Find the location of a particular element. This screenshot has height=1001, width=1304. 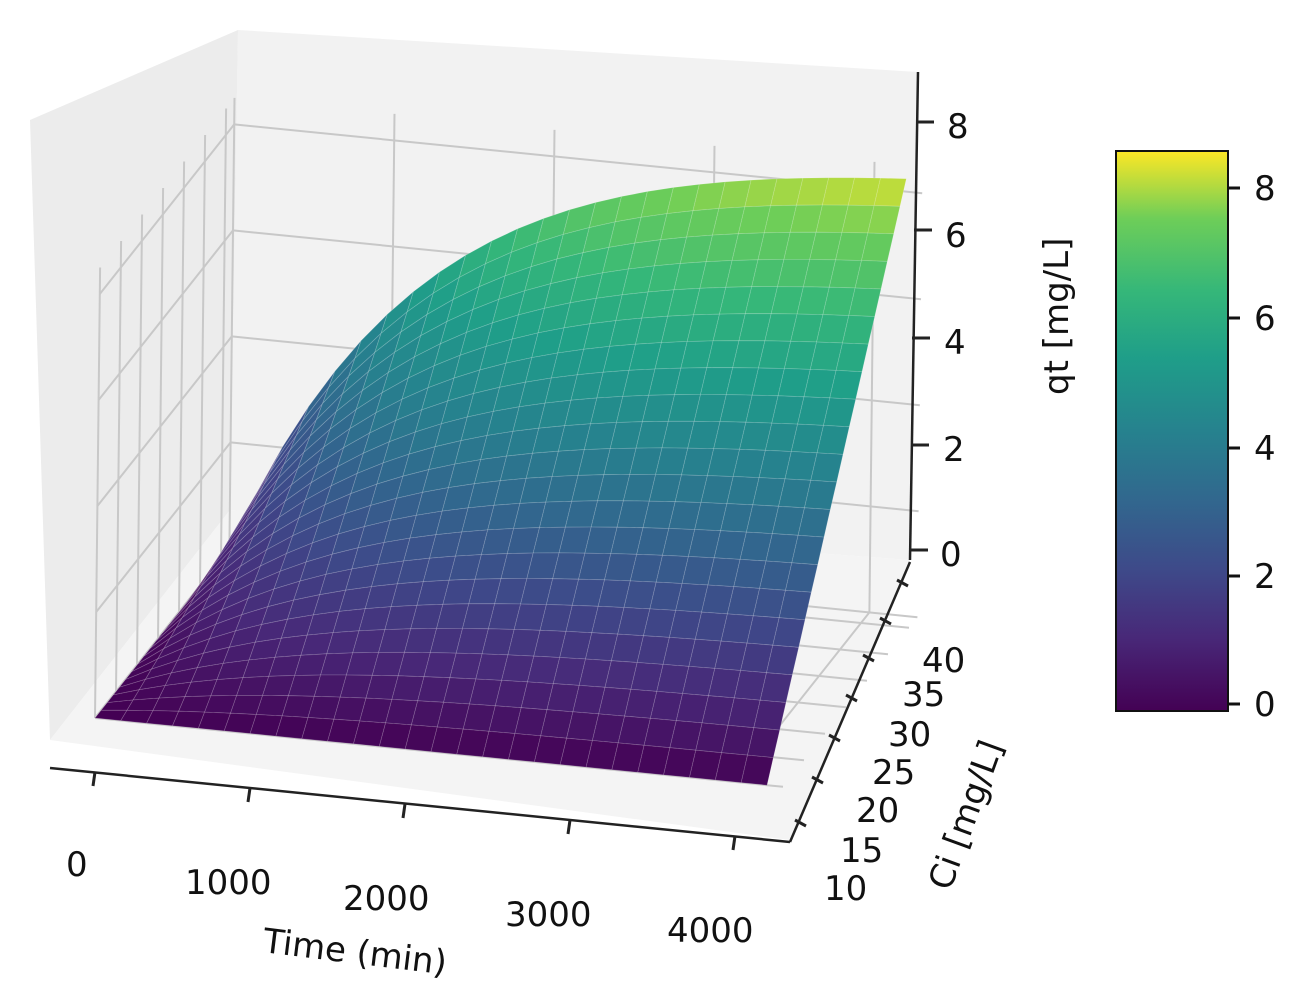

colorbar-tick-label: 6 is located at coordinates (1265, 319).